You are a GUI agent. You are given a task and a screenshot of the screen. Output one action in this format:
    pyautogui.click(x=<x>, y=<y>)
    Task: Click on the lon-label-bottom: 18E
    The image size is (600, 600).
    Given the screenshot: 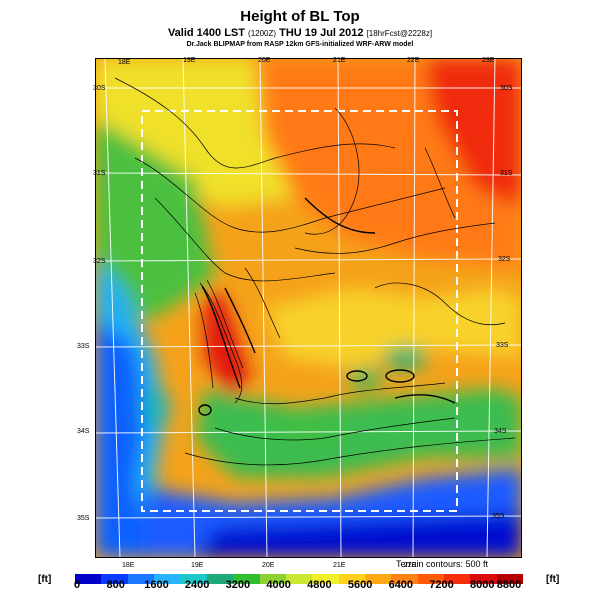 What is the action you would take?
    pyautogui.click(x=128, y=565)
    